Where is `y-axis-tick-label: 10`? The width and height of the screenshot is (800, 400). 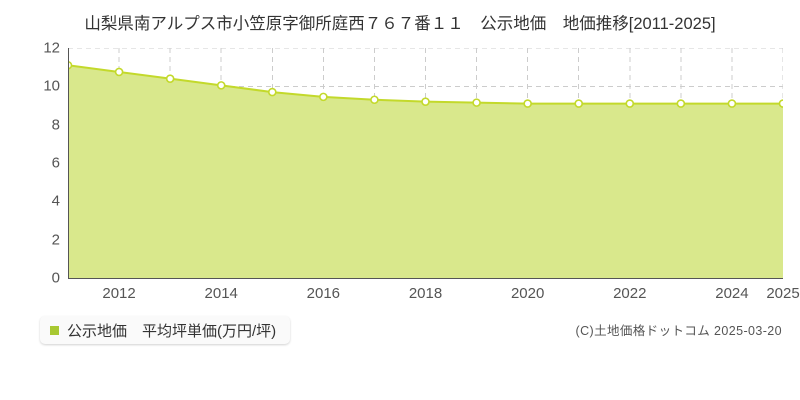
y-axis-tick-label: 10 is located at coordinates (51, 86).